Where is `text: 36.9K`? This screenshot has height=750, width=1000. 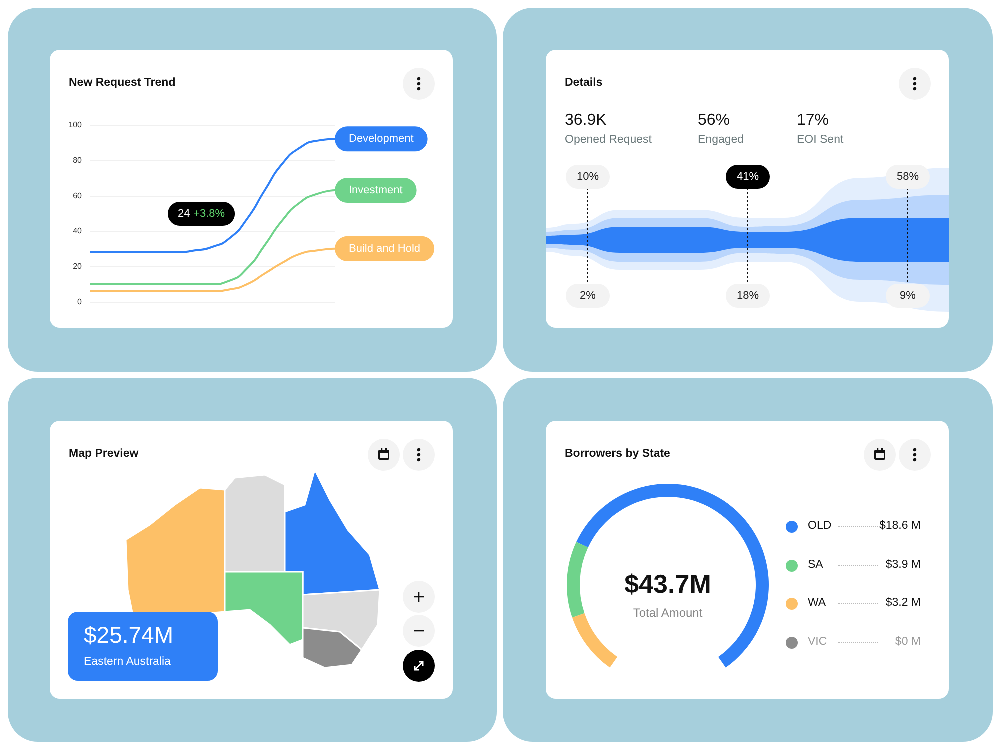
text: 36.9K is located at coordinates (586, 121).